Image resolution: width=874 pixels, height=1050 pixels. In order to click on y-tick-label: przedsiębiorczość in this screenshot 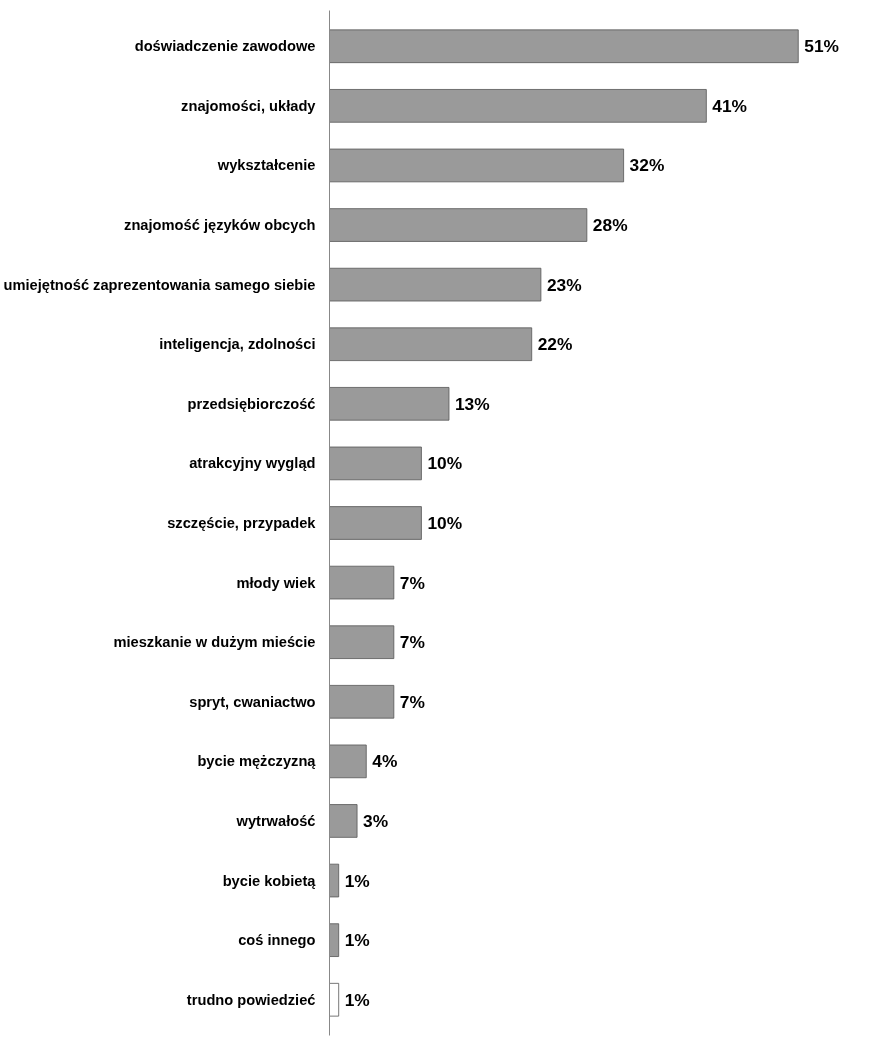, I will do `click(251, 403)`.